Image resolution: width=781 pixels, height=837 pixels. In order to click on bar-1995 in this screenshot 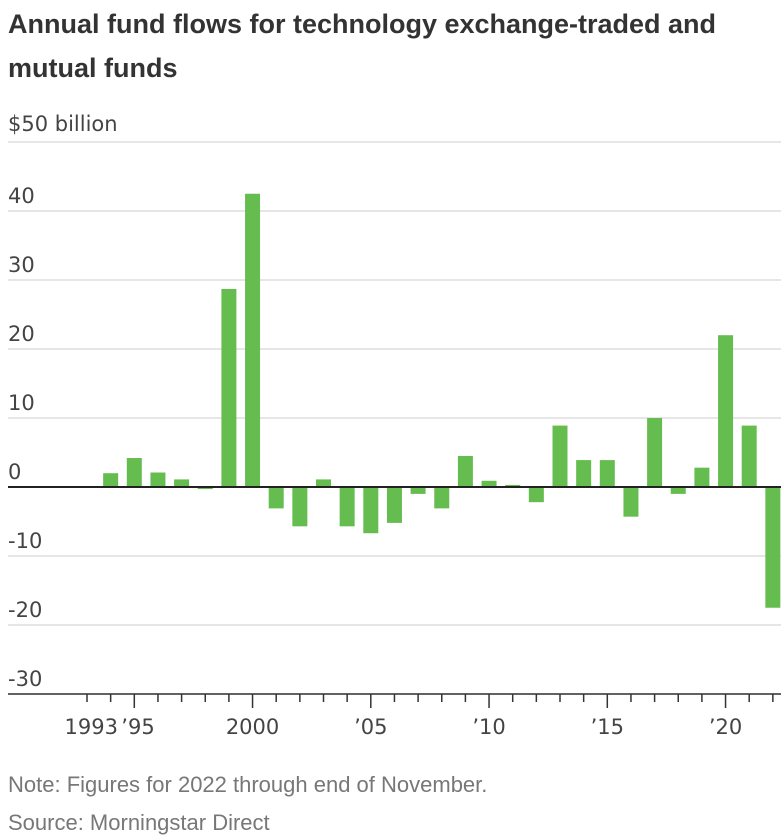, I will do `click(134, 472)`.